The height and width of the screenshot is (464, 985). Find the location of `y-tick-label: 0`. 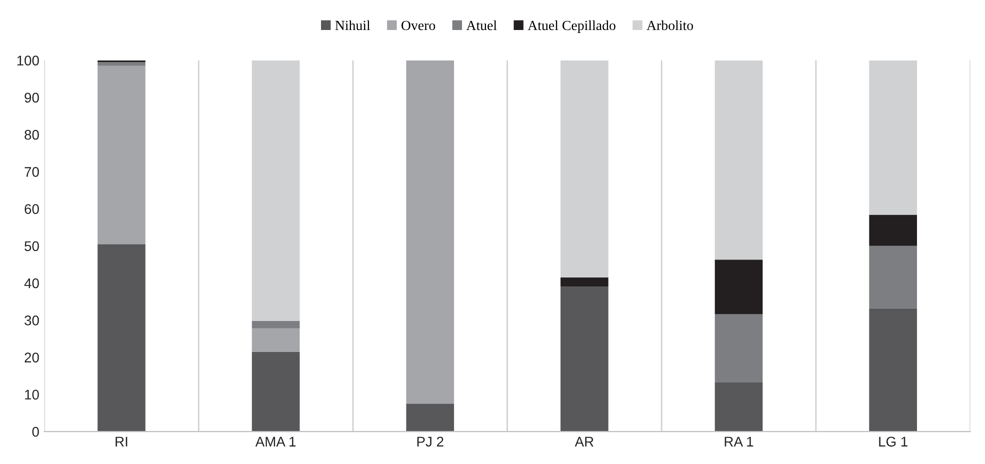

y-tick-label: 0 is located at coordinates (35, 431).